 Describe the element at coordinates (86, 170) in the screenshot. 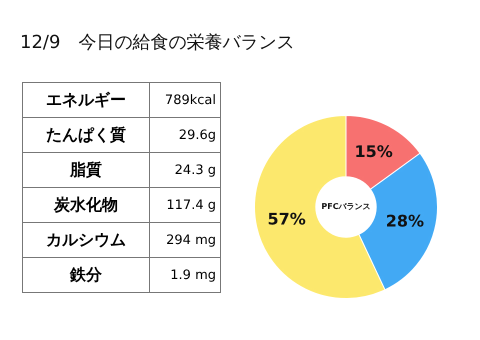

I see `category-label: 脂質` at that location.